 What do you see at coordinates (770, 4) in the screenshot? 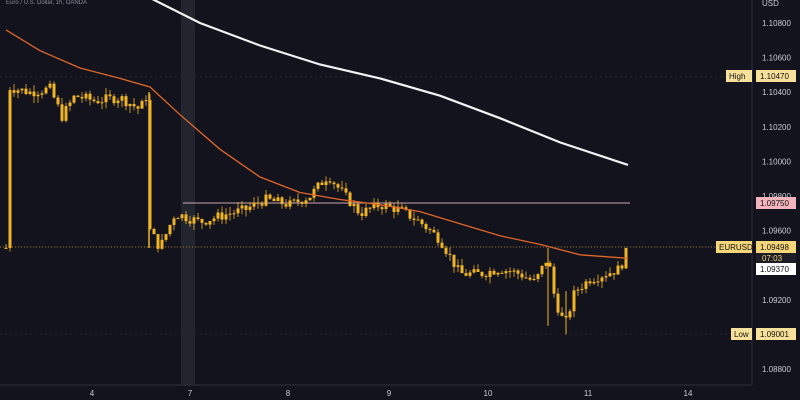
I see `currency-label: USD` at bounding box center [770, 4].